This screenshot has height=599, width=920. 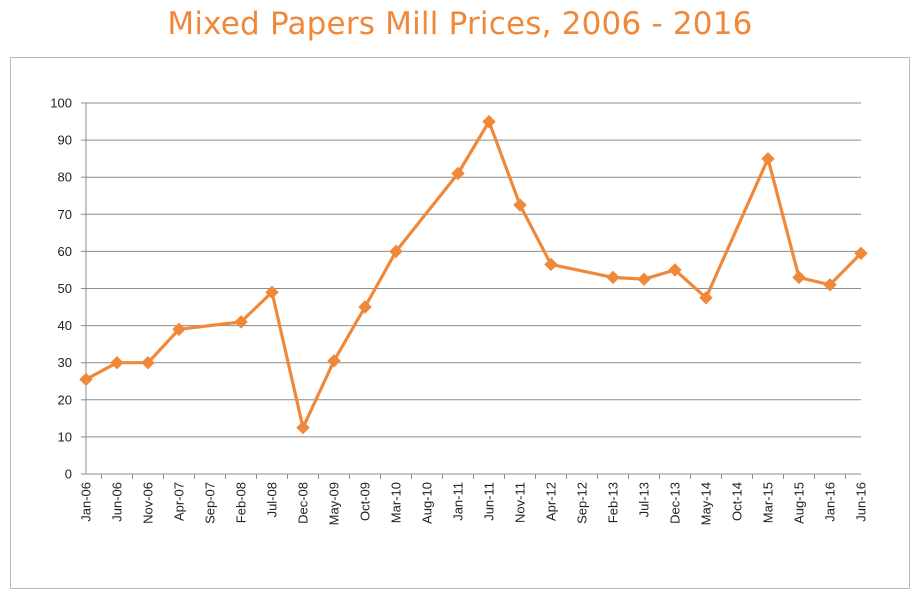 I want to click on x-tick-label: Mar-15, so click(x=768, y=502).